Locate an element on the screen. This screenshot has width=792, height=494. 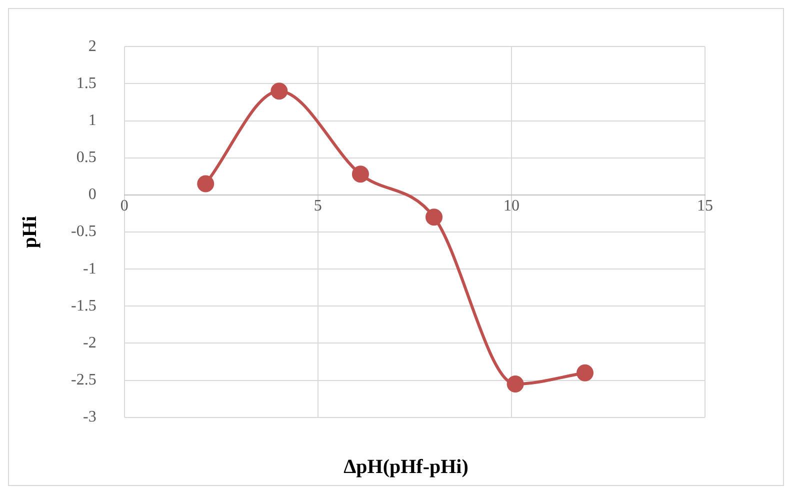
x-tick-label: 0 is located at coordinates (124, 206).